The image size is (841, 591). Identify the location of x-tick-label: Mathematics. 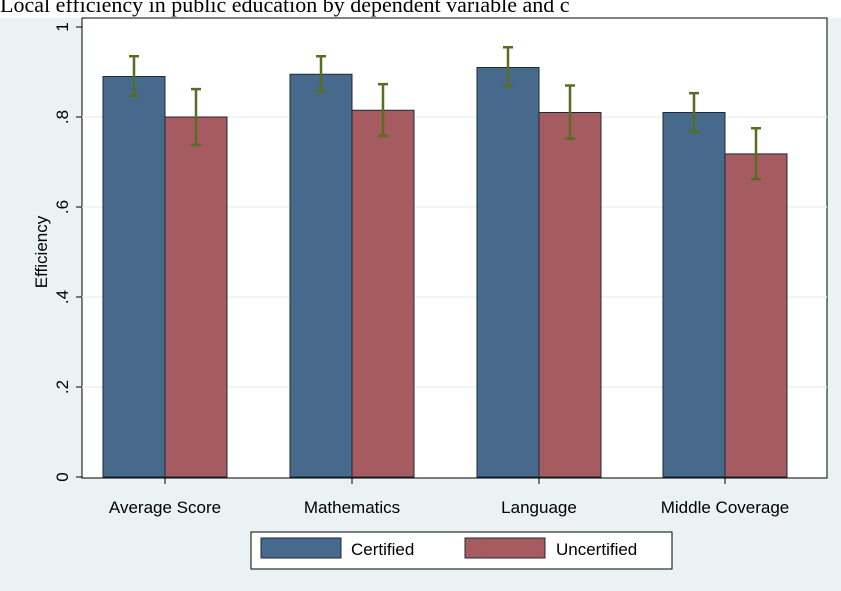
(352, 507).